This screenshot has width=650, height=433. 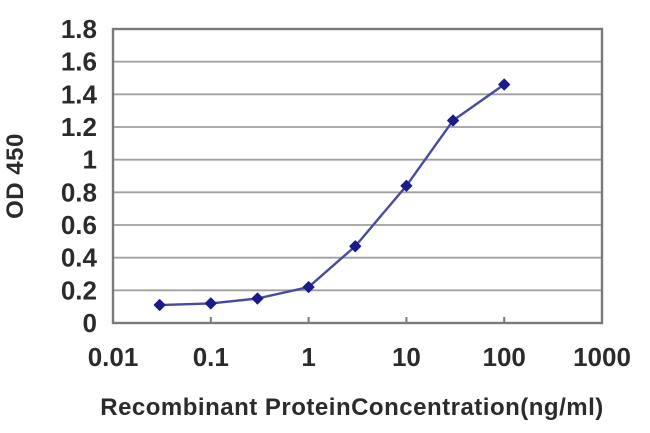 What do you see at coordinates (602, 357) in the screenshot?
I see `x-tick-label: 1000` at bounding box center [602, 357].